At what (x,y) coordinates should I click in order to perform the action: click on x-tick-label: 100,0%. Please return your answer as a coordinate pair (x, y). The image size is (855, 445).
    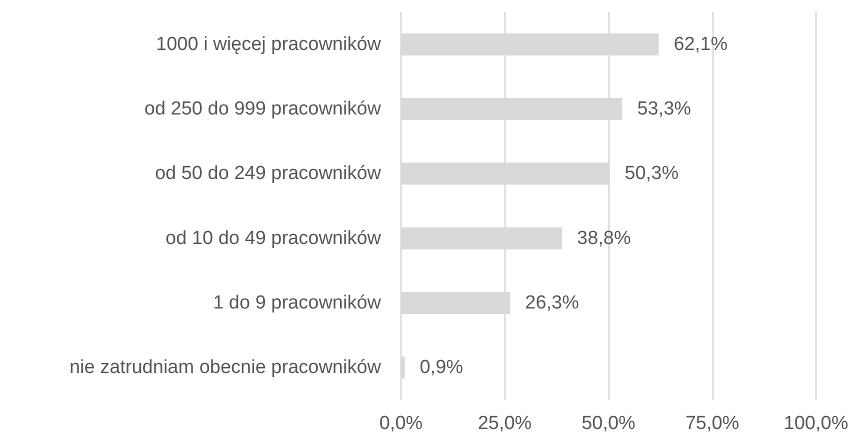
    Looking at the image, I should click on (816, 423).